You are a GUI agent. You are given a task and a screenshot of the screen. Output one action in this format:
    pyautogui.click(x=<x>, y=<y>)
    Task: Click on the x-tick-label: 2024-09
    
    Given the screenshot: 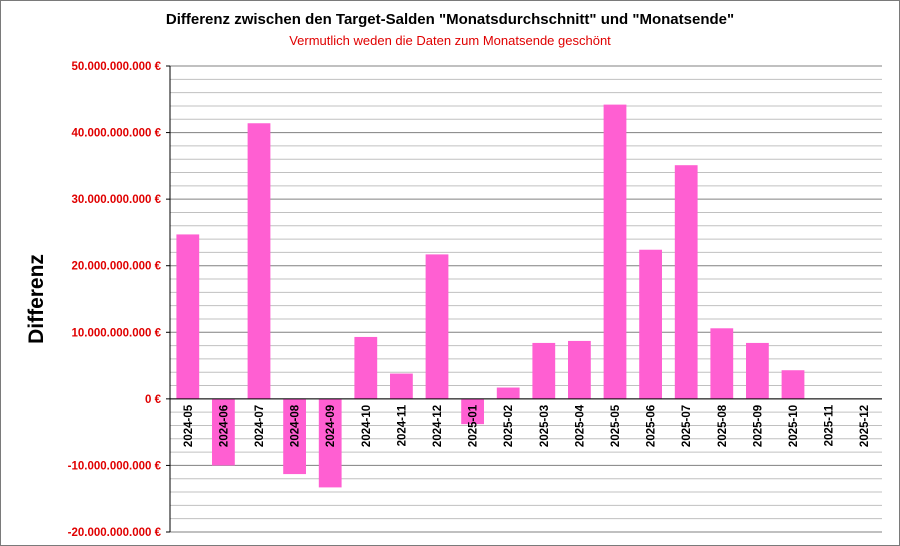 What is the action you would take?
    pyautogui.click(x=331, y=426)
    